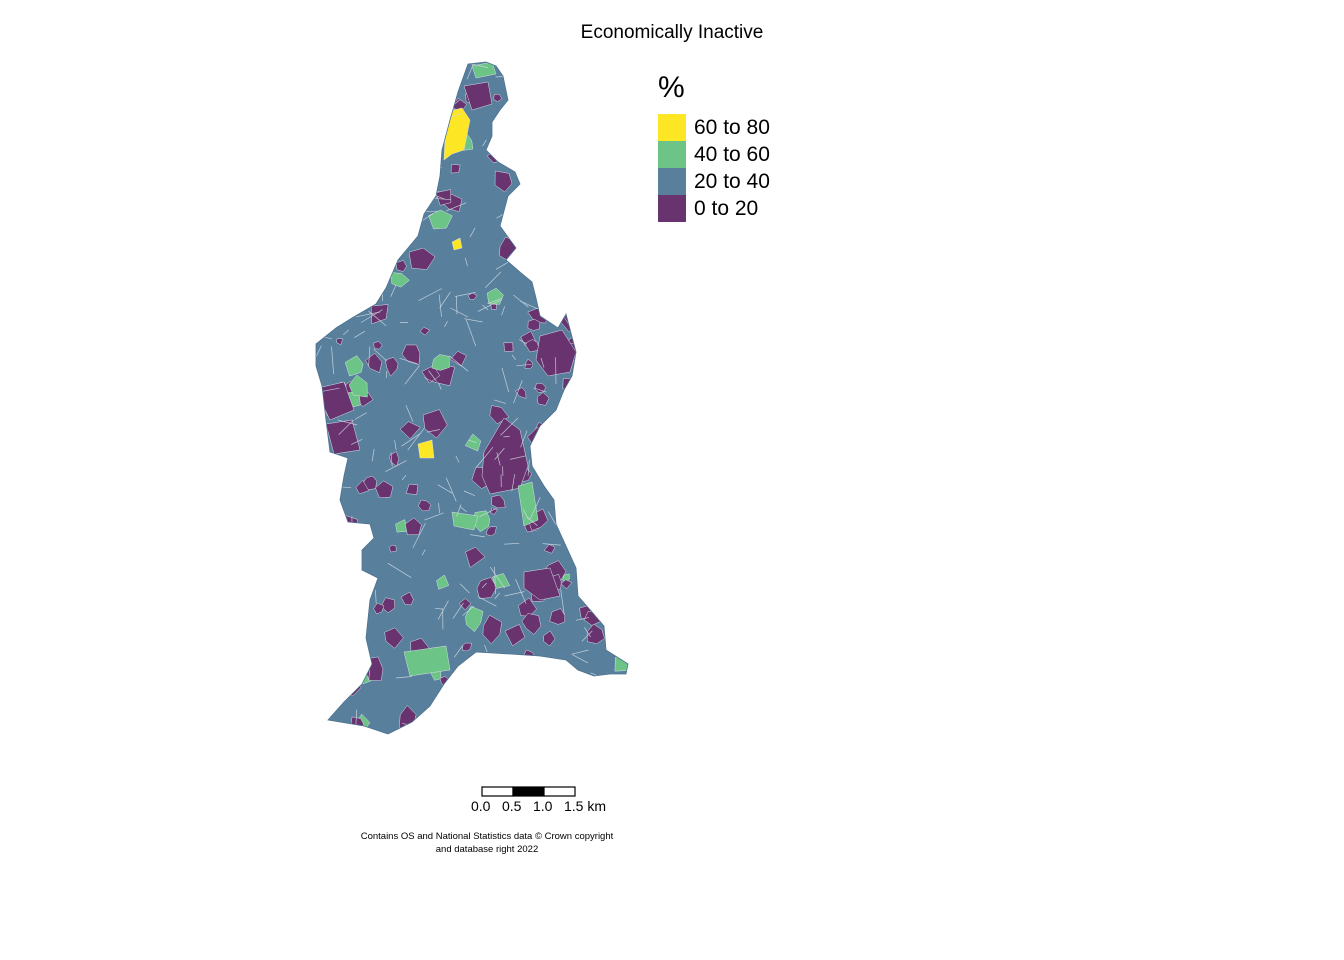 The height and width of the screenshot is (960, 1344). Describe the element at coordinates (714, 181) in the screenshot. I see `legend-item-20-40: 20 to 40` at that location.